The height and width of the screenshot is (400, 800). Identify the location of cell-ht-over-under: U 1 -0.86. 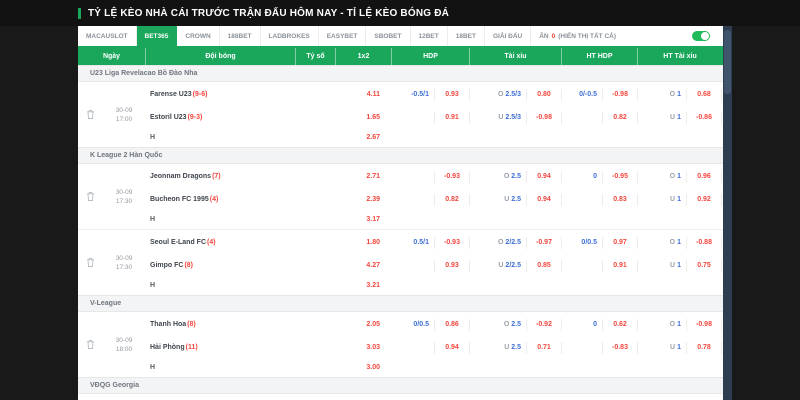
(680, 117).